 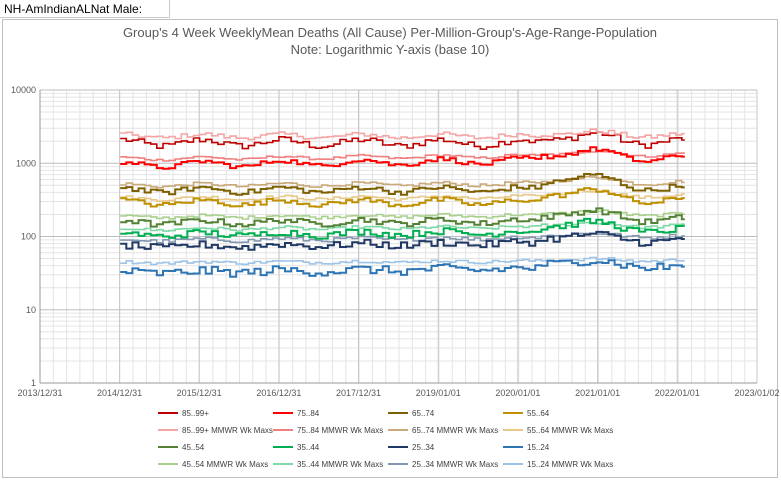 What do you see at coordinates (570, 464) in the screenshot?
I see `legend-label: 15..24 MMWR Wk Maxs` at bounding box center [570, 464].